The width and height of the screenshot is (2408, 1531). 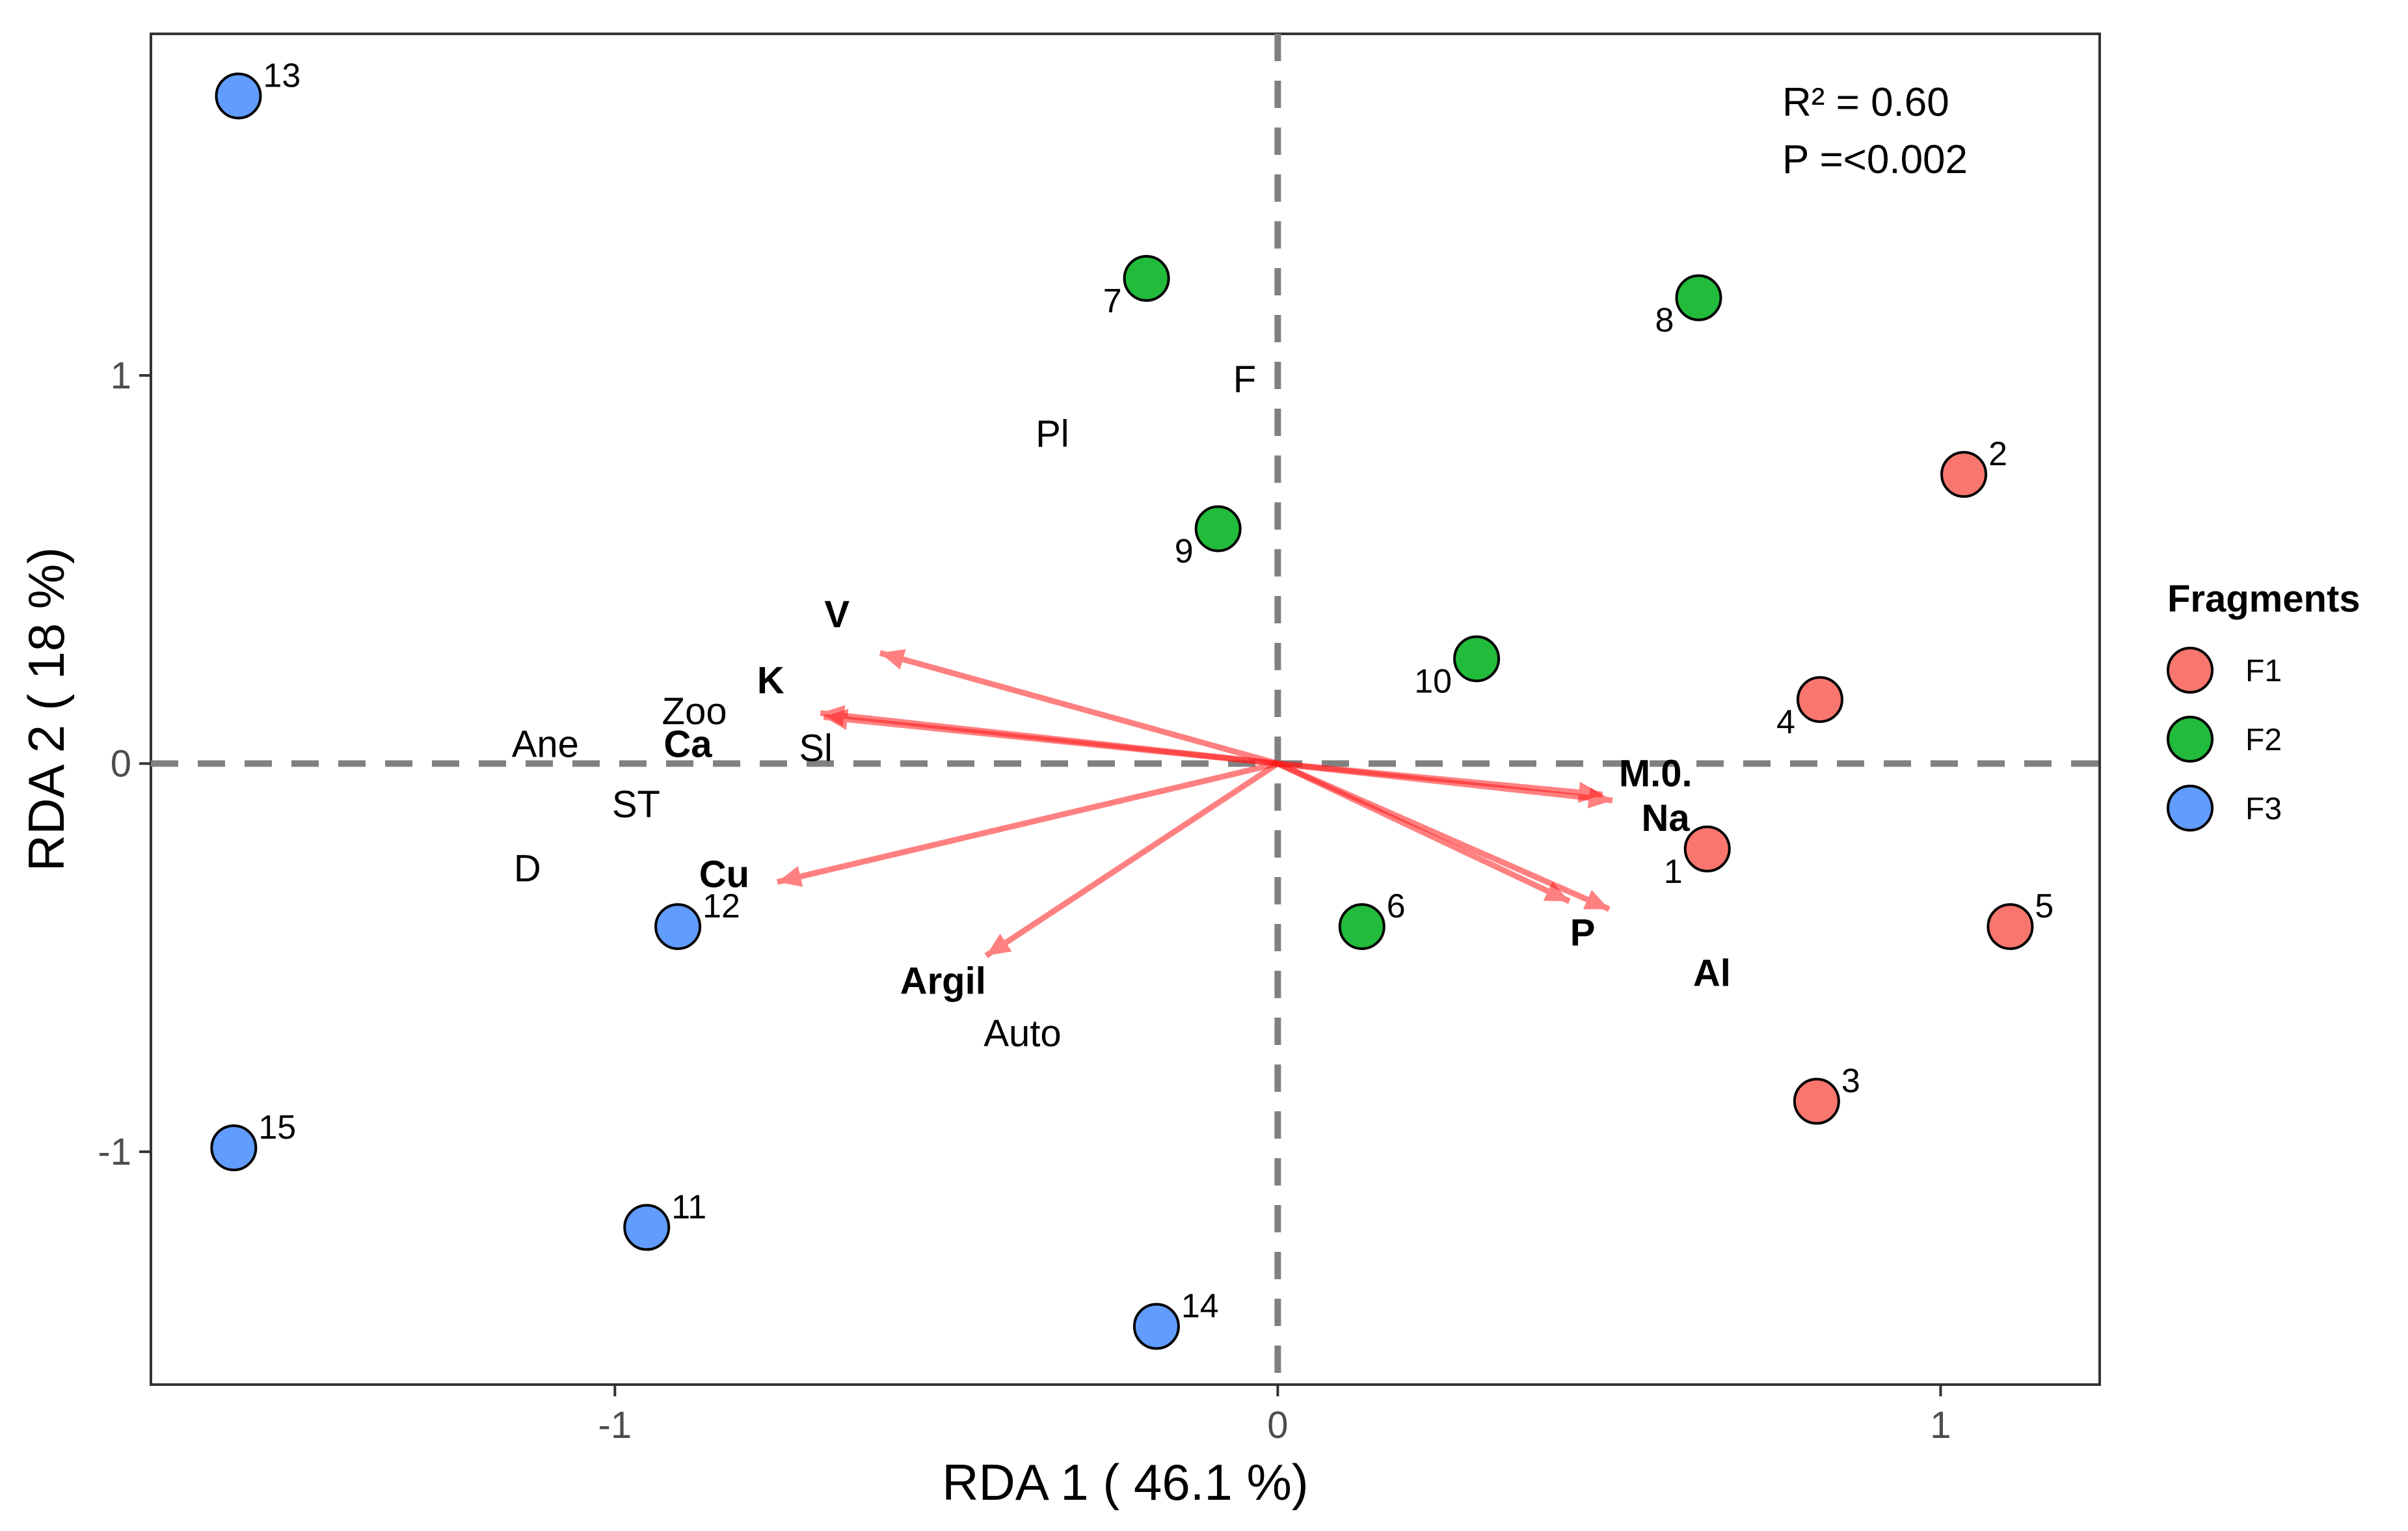 What do you see at coordinates (1865, 103) in the screenshot?
I see `r-squared-text: R² = 0.60` at bounding box center [1865, 103].